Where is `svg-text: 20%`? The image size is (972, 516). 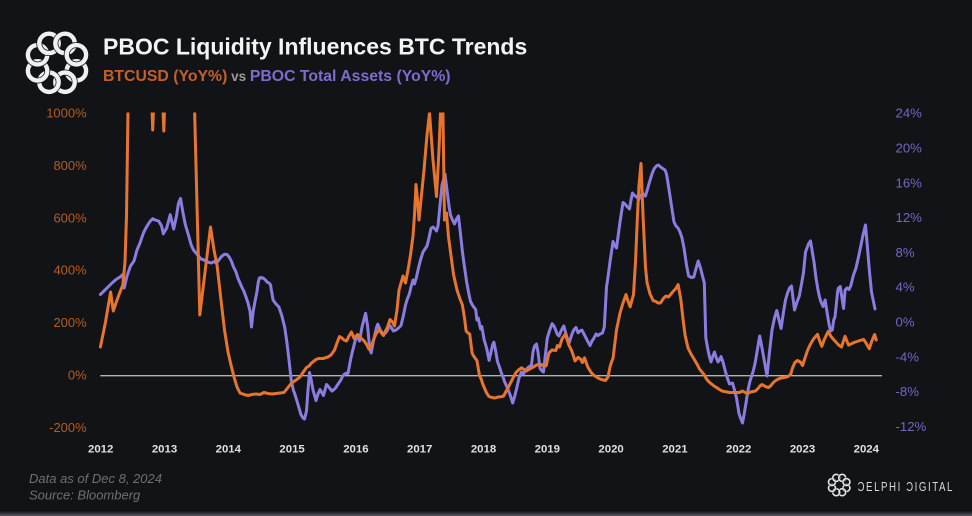
svg-text: 20% is located at coordinates (909, 148).